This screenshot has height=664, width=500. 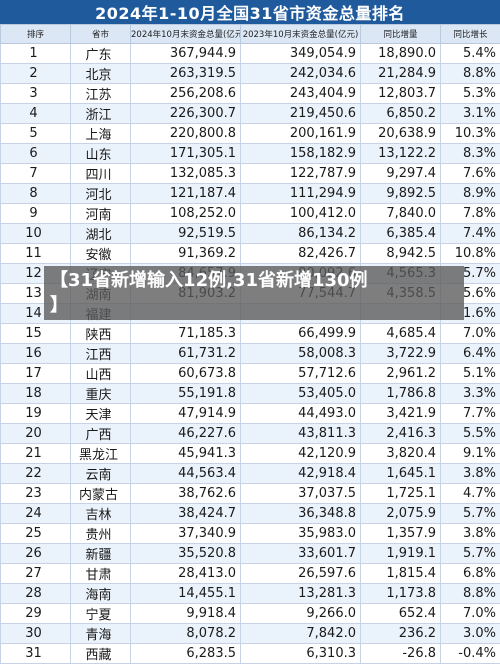 I want to click on rank-cell: 30, so click(x=36, y=634).